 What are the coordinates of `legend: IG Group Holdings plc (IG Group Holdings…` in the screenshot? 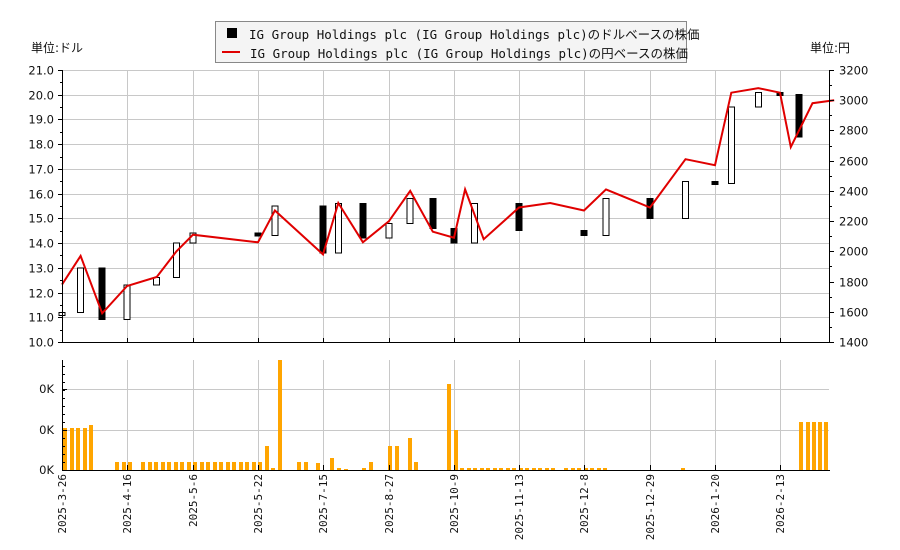 It's located at (457, 42).